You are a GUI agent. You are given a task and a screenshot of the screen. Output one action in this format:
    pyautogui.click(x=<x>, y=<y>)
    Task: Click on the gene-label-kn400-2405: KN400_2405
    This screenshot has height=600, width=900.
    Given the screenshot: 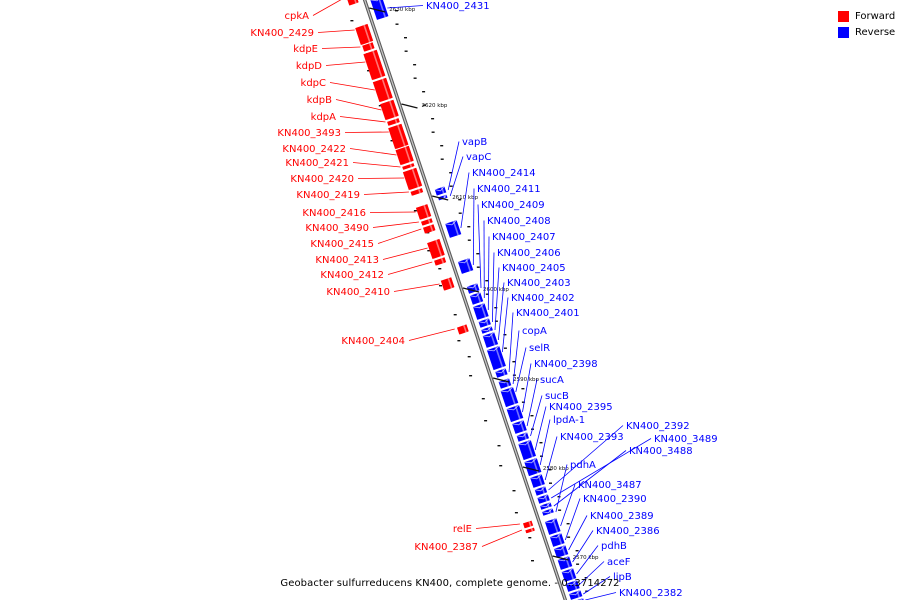 What is the action you would take?
    pyautogui.click(x=530, y=297)
    